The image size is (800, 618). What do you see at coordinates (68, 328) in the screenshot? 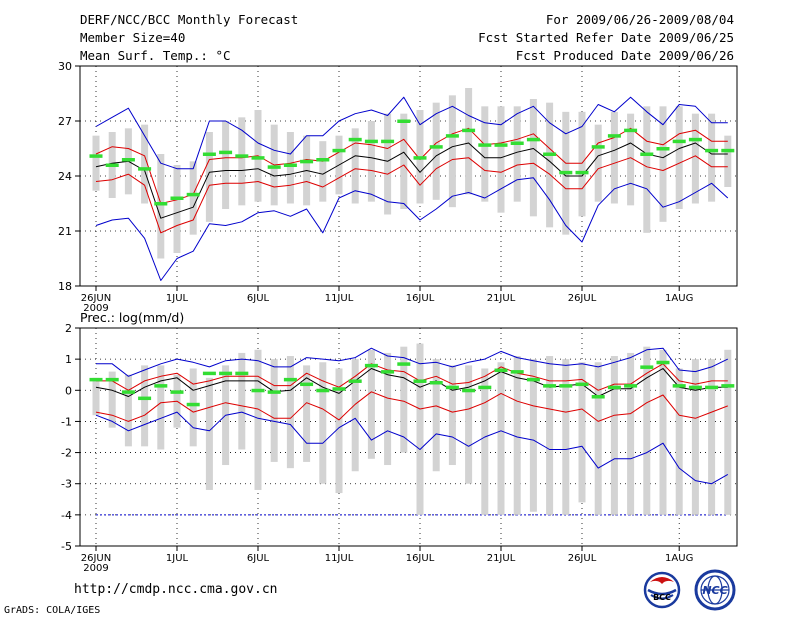
I see `panel2-ytick-label: 2` at bounding box center [68, 328].